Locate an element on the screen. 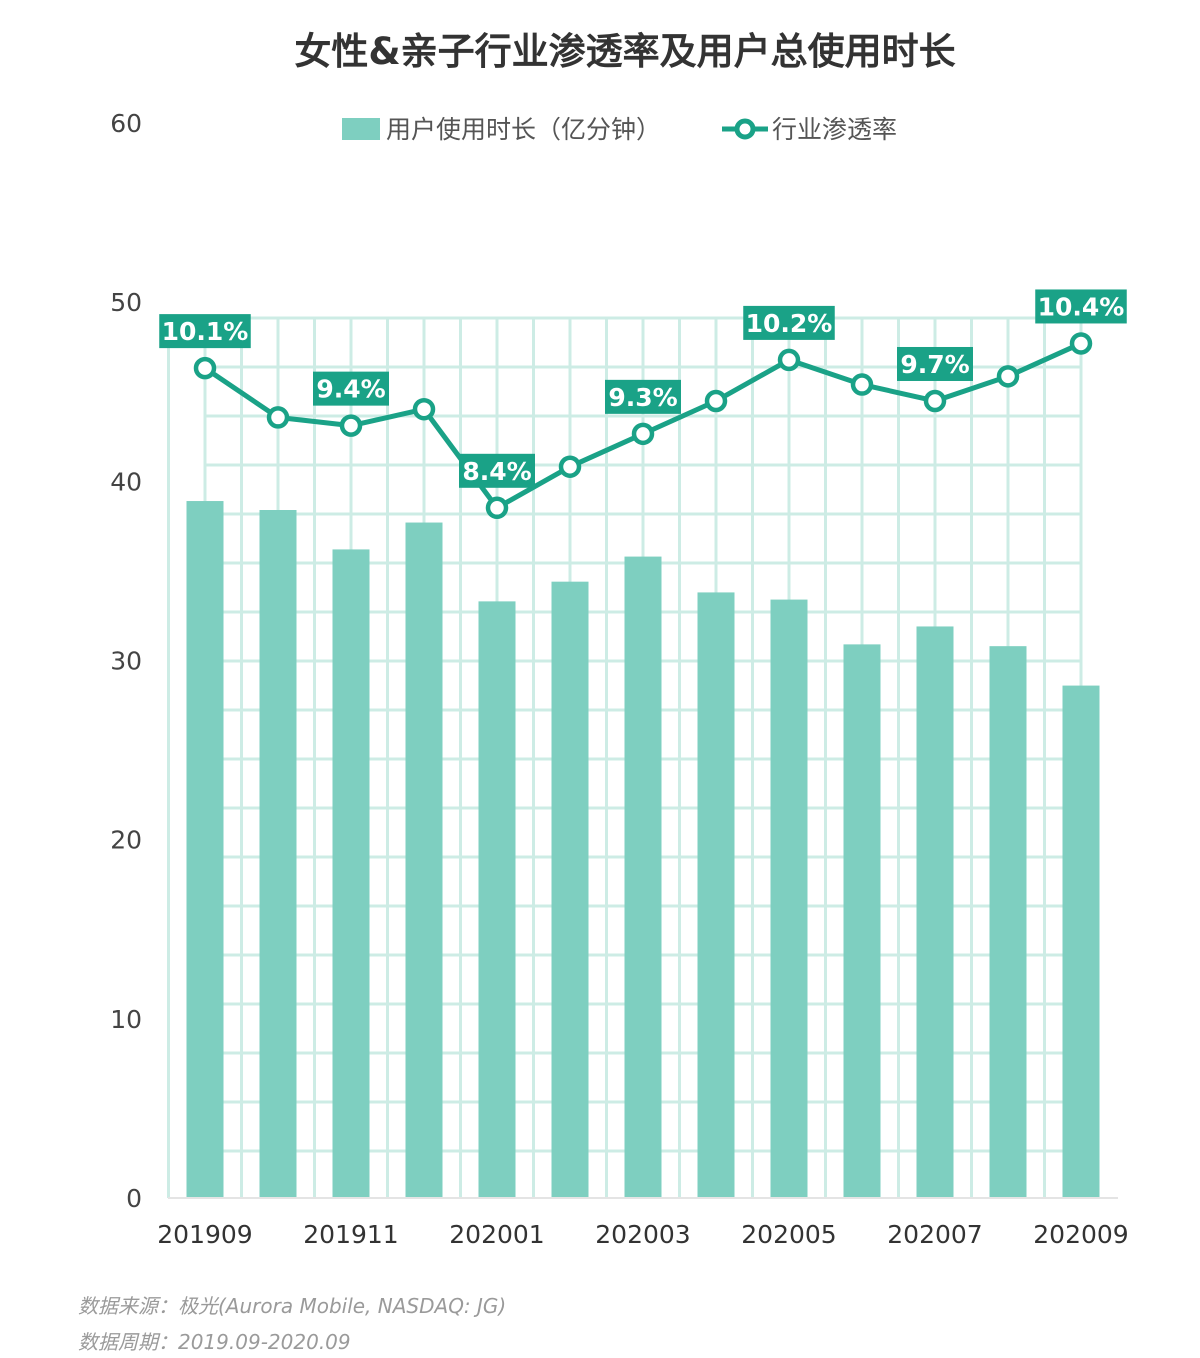 The height and width of the screenshot is (1358, 1200). x-tick-label: 202009 is located at coordinates (1080, 1234).